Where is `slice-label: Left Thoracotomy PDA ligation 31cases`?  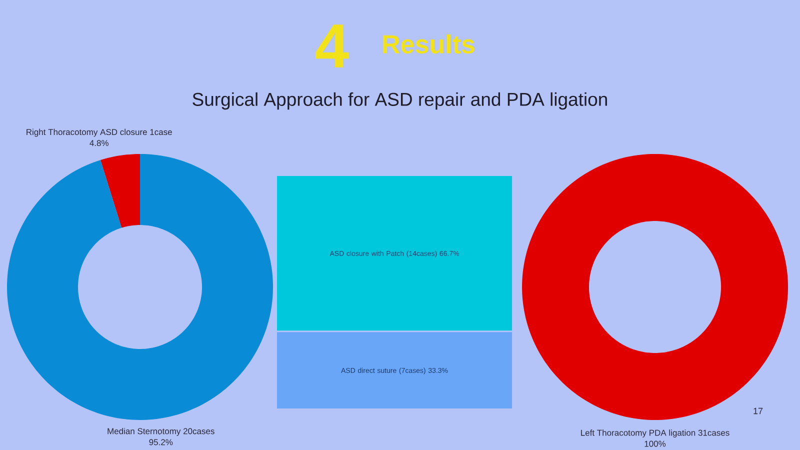
slice-label: Left Thoracotomy PDA ligation 31cases is located at coordinates (655, 434).